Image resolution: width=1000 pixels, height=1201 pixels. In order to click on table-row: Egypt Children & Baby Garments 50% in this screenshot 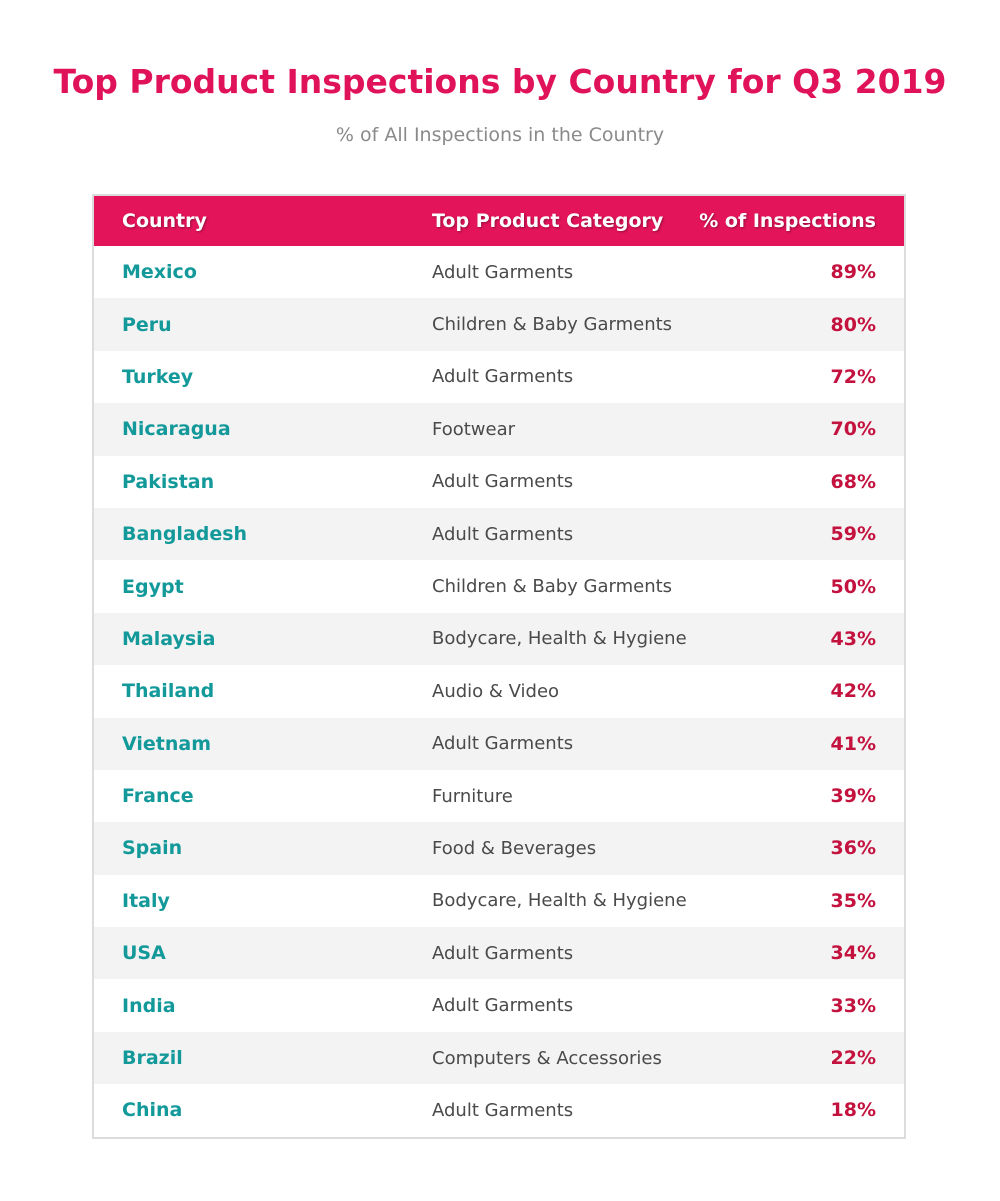, I will do `click(499, 586)`.